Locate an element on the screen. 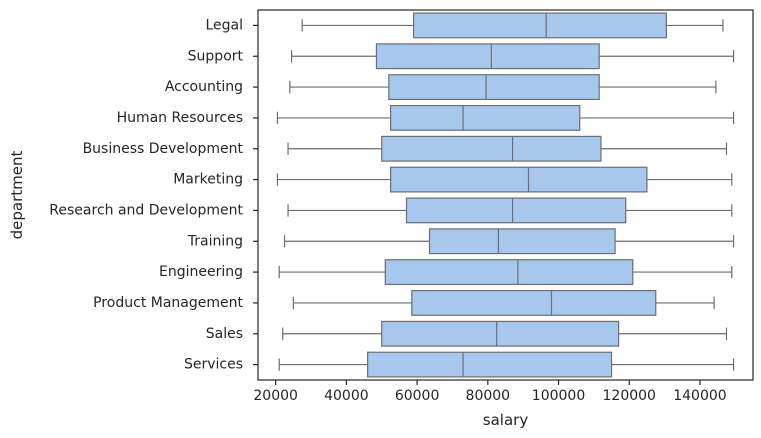 This screenshot has height=438, width=761. box-sales is located at coordinates (505, 333).